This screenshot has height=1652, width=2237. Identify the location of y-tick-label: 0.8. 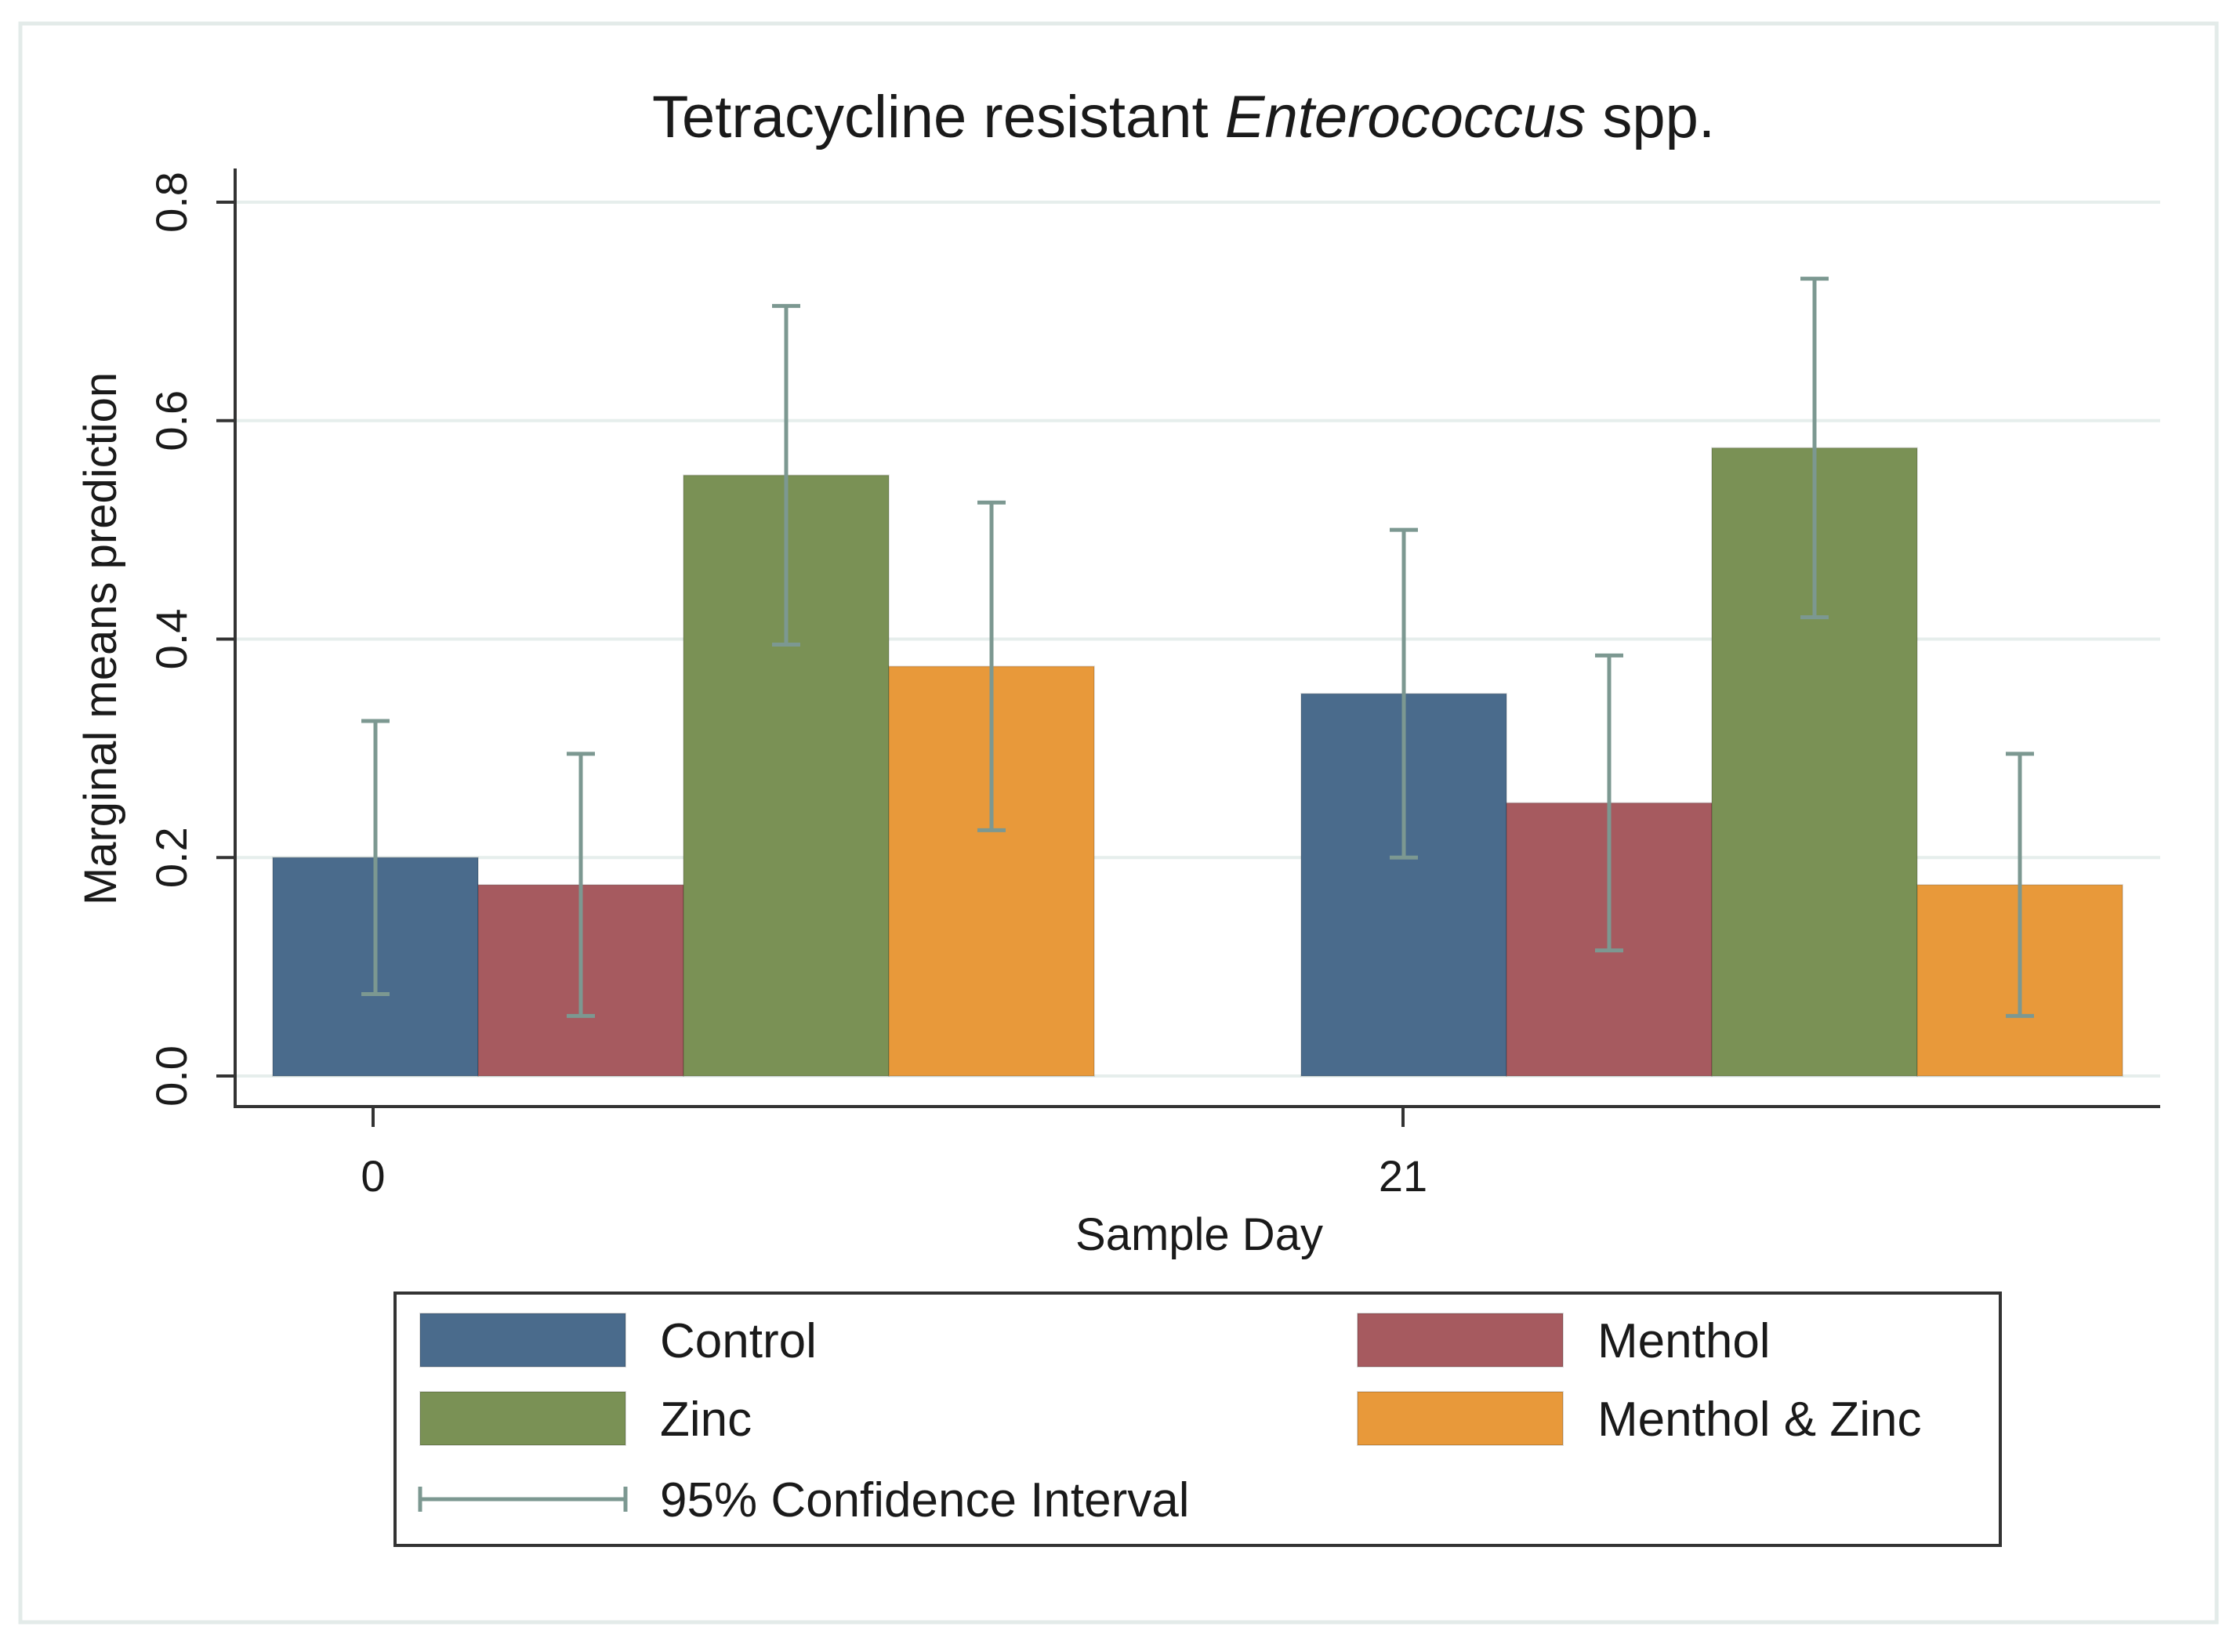
(171, 202).